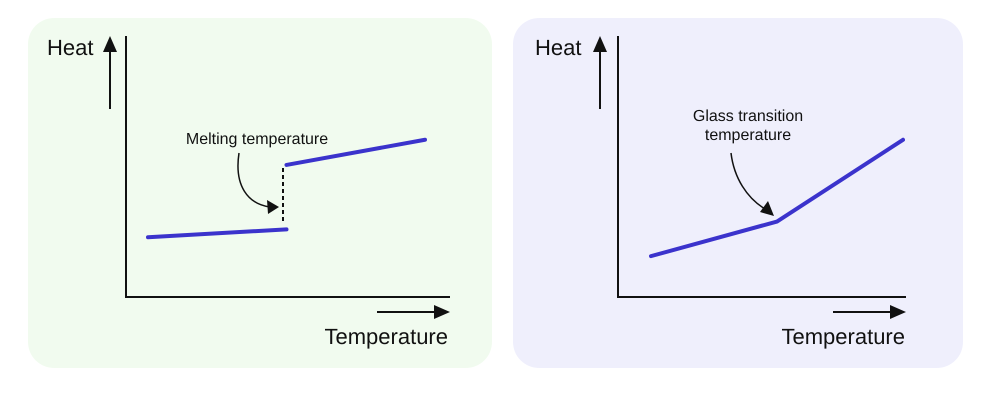  What do you see at coordinates (748, 126) in the screenshot?
I see `annotation: Glass transition temperature` at bounding box center [748, 126].